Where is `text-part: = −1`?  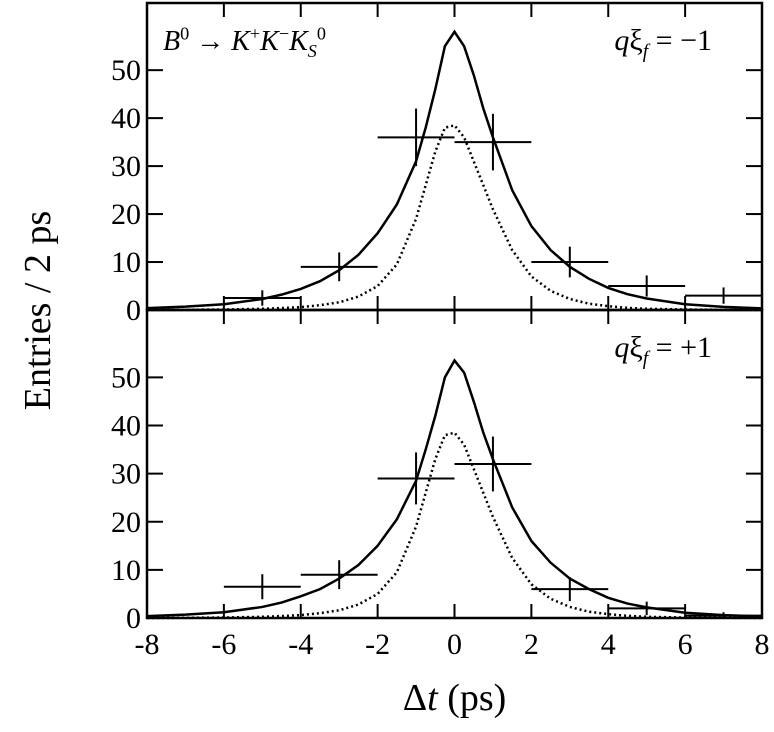
text-part: = −1 is located at coordinates (680, 40).